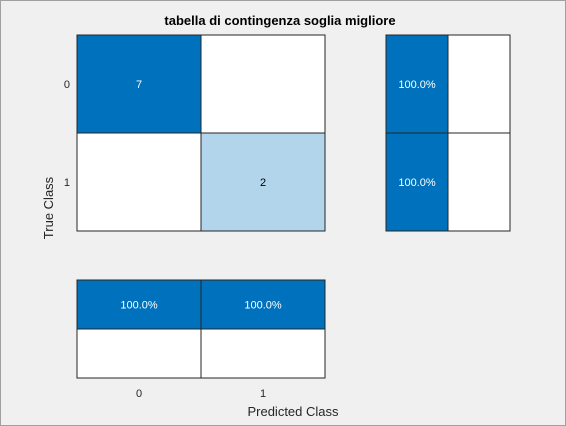 This screenshot has height=426, width=566. I want to click on matrix-cell-value: 2, so click(263, 183).